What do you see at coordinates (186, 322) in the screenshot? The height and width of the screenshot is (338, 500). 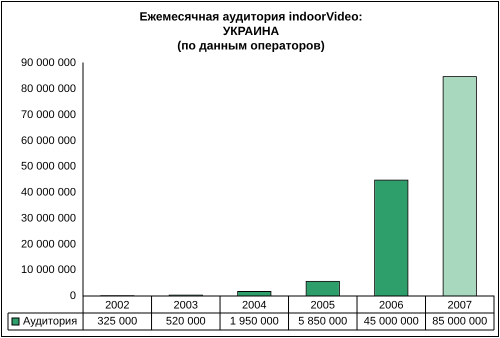 I see `data-label: 520 000` at bounding box center [186, 322].